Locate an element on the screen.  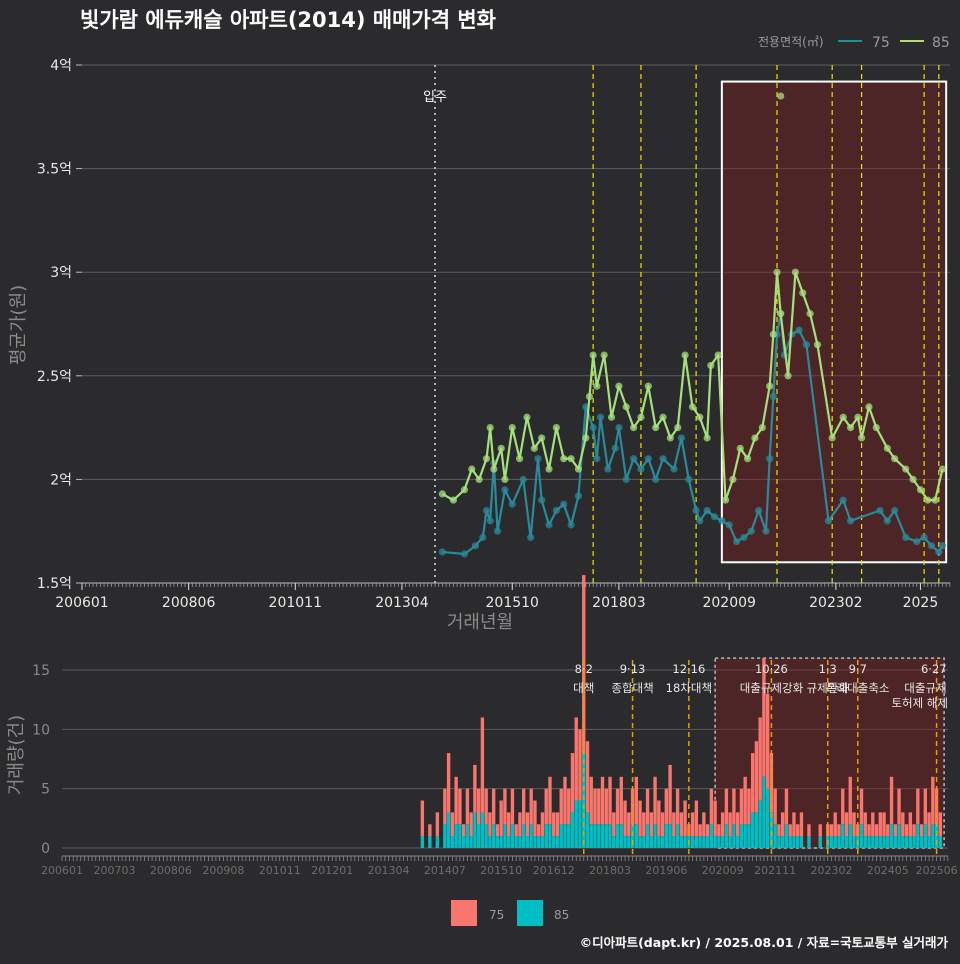
price-ytick-label: 2억 is located at coordinates (61, 480).